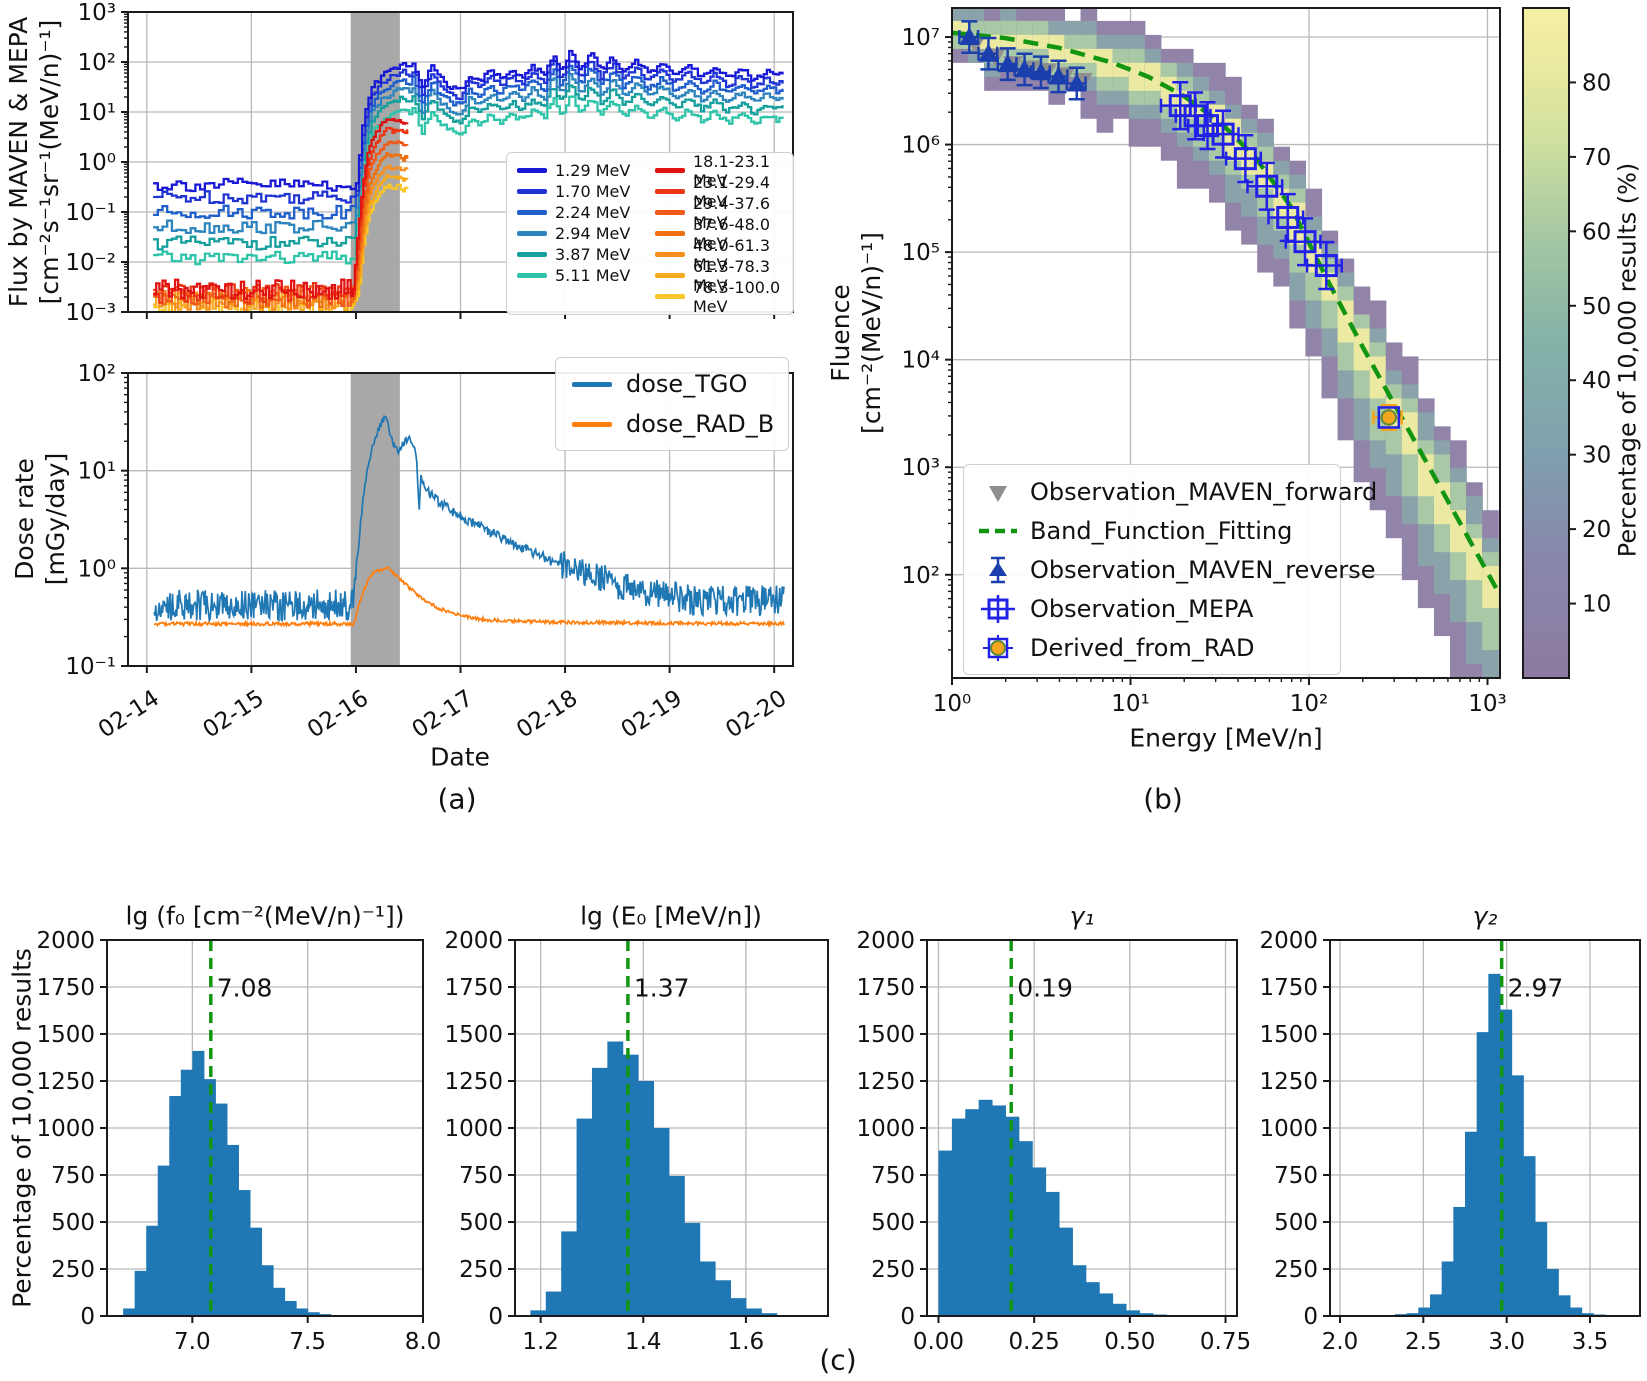 The image size is (1647, 1381). What do you see at coordinates (737, 296) in the screenshot?
I see `legend-label: 78.3-100.0 MeV` at bounding box center [737, 296].